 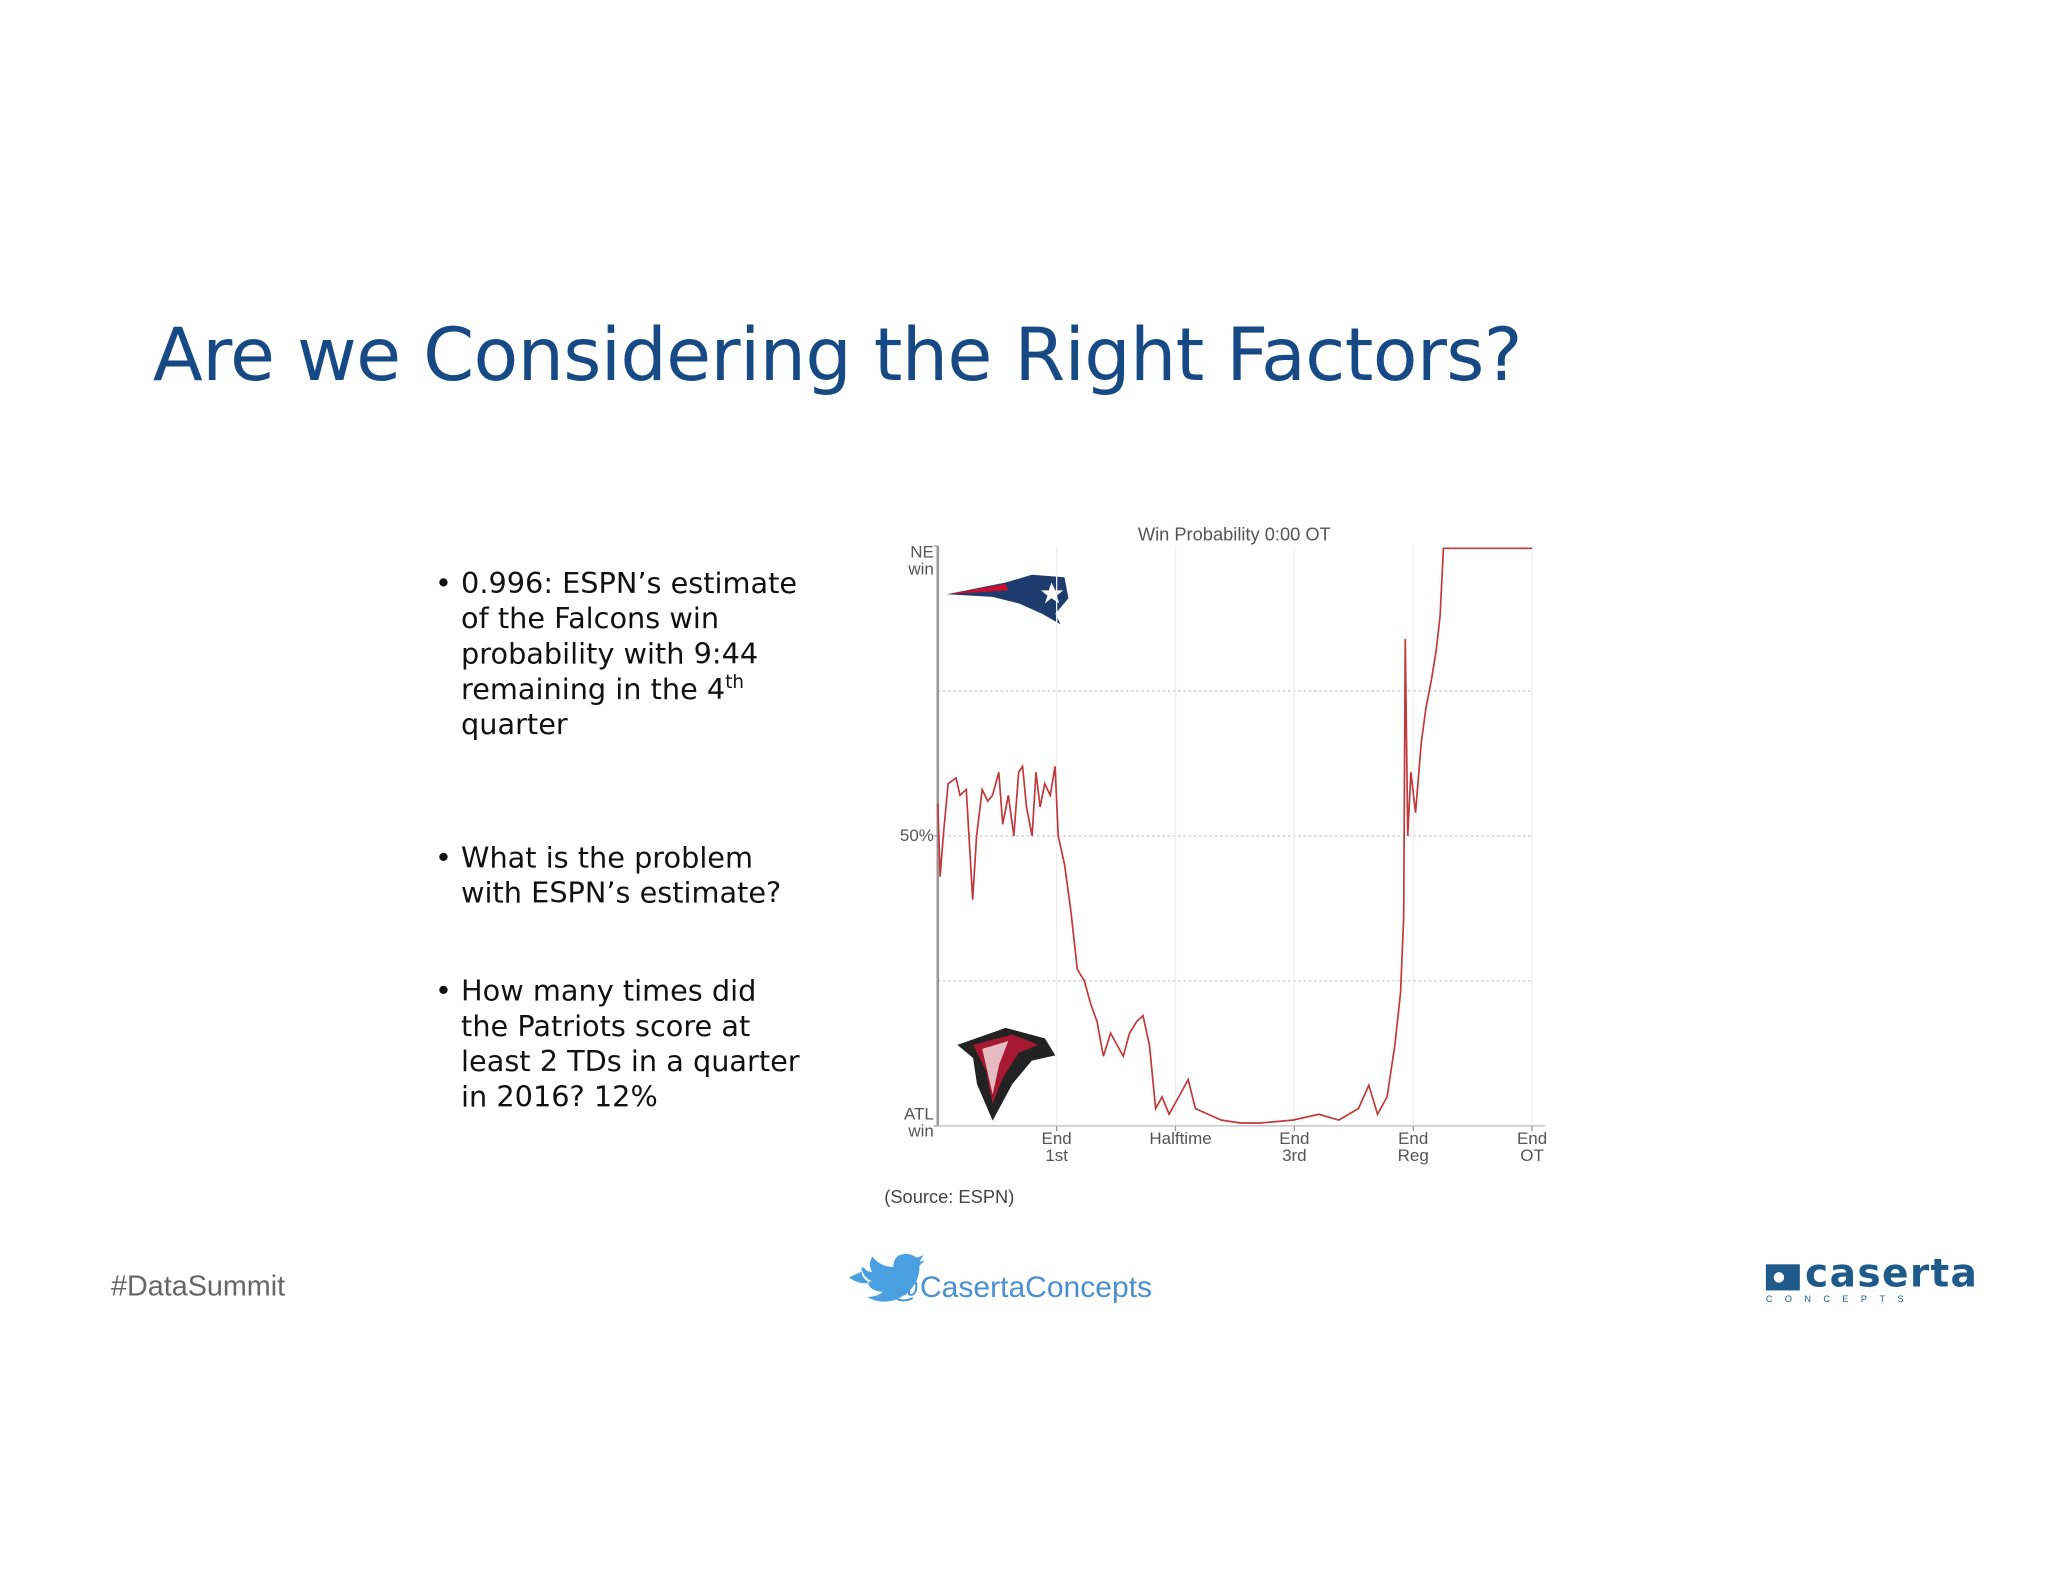 I want to click on x-tick-label: Halftime, so click(x=1180, y=1139).